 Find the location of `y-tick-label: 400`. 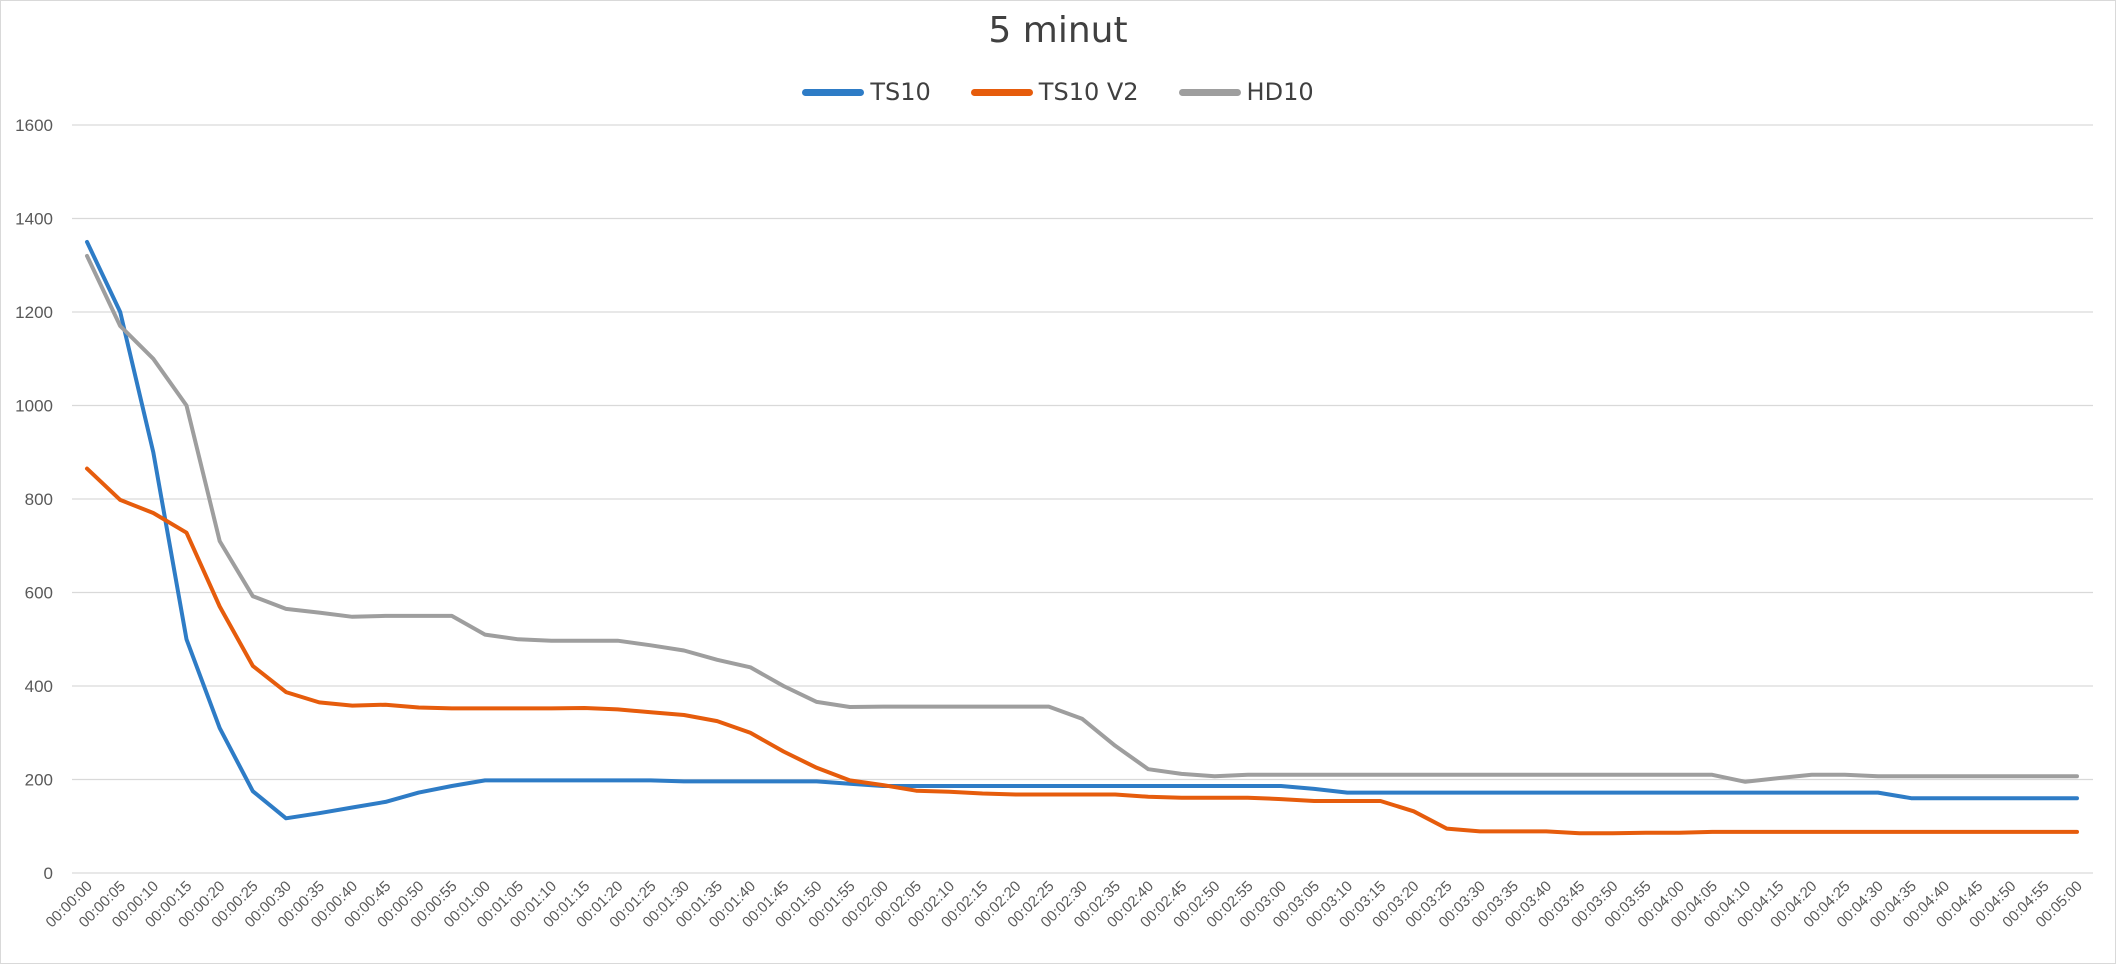

y-tick-label: 400 is located at coordinates (39, 686).